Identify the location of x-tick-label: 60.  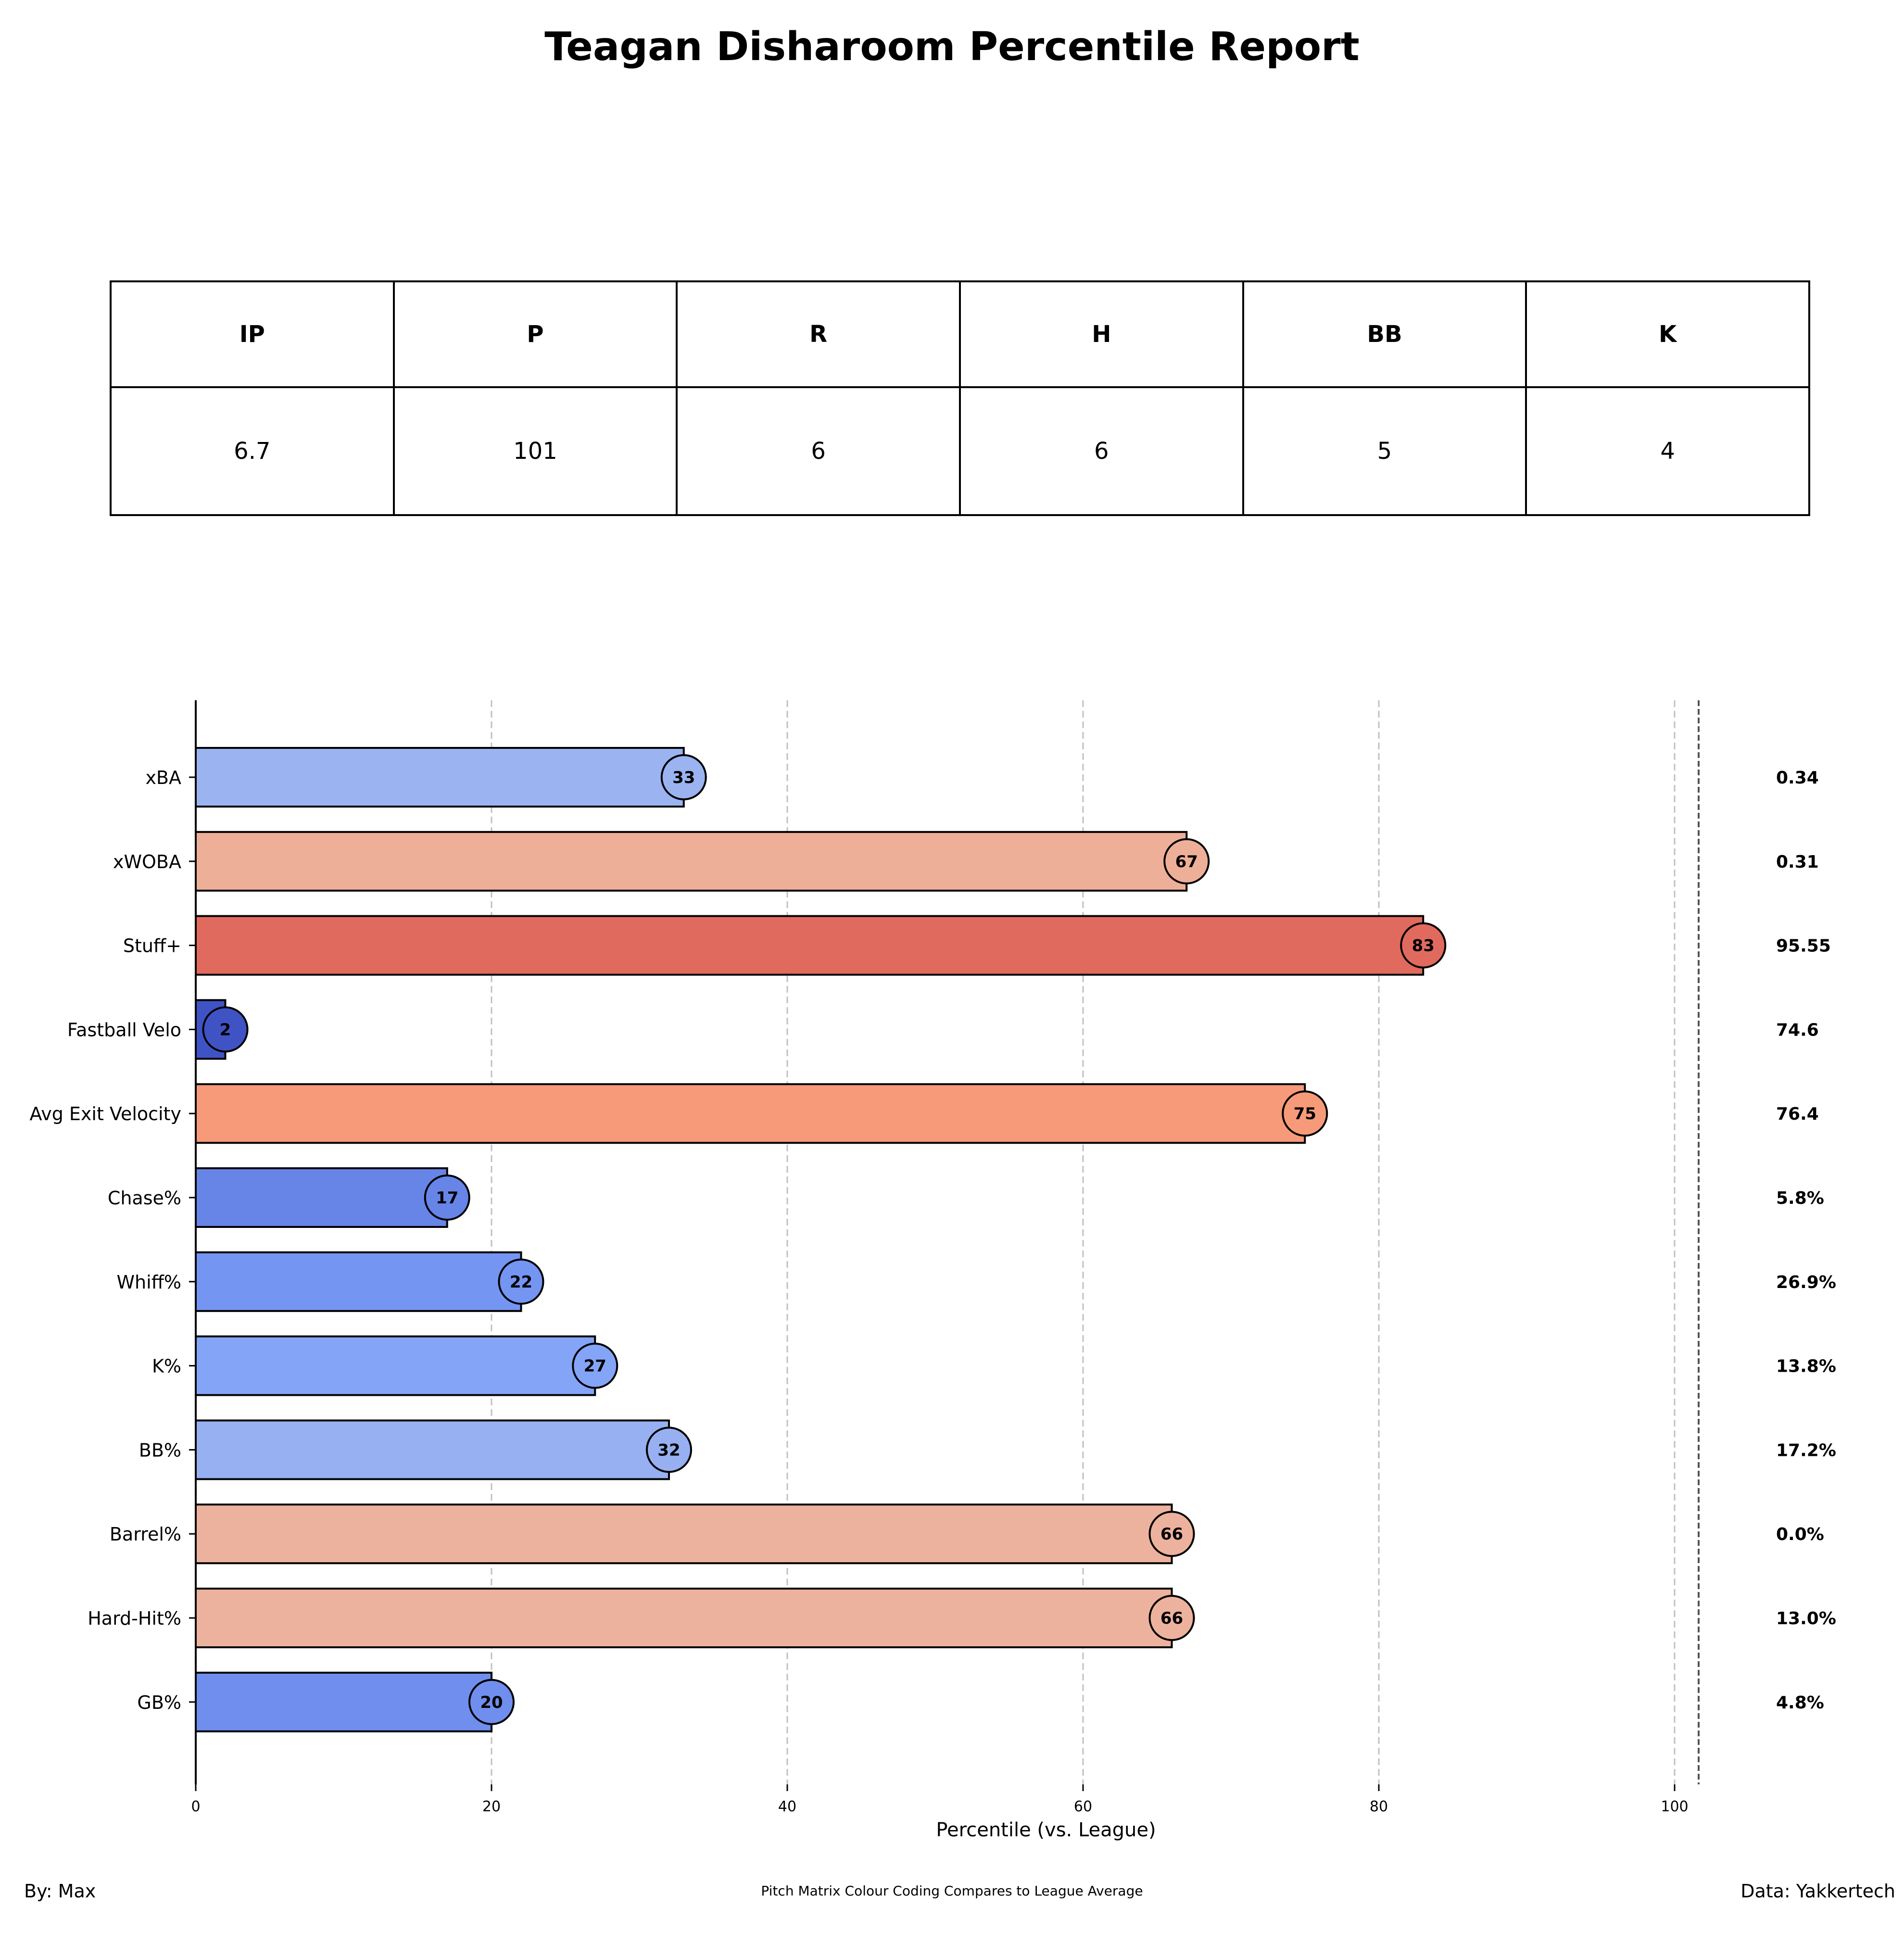
(1083, 1806).